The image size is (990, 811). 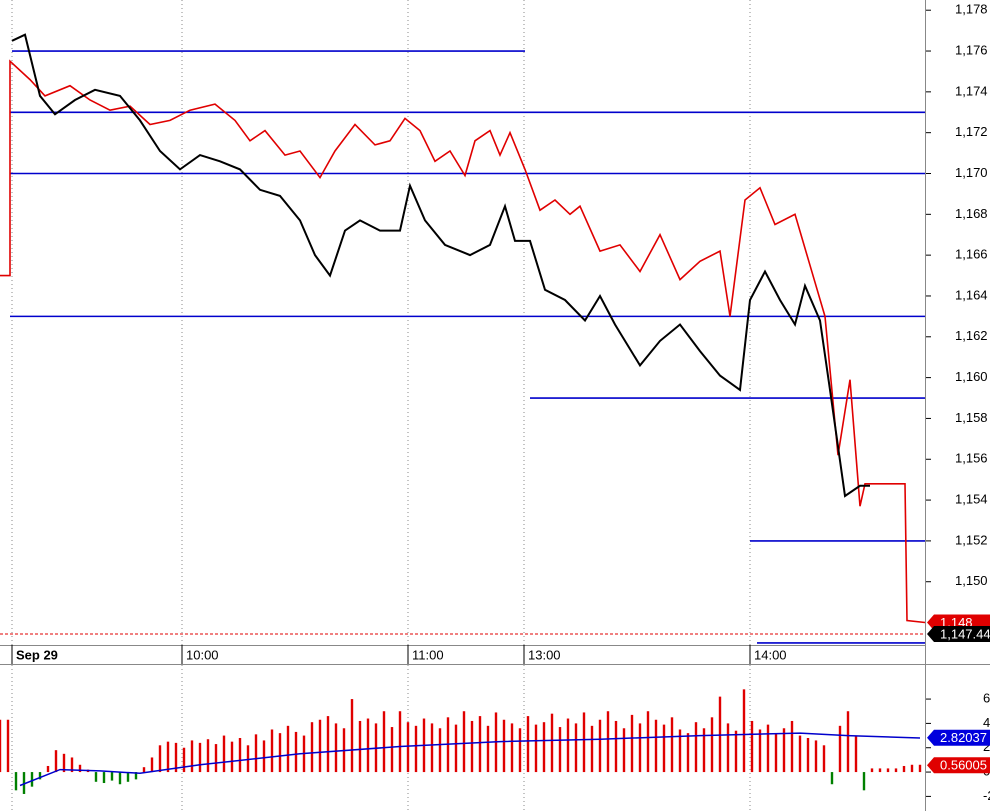 I want to click on y-tick-label: 1,158, so click(x=971, y=417).